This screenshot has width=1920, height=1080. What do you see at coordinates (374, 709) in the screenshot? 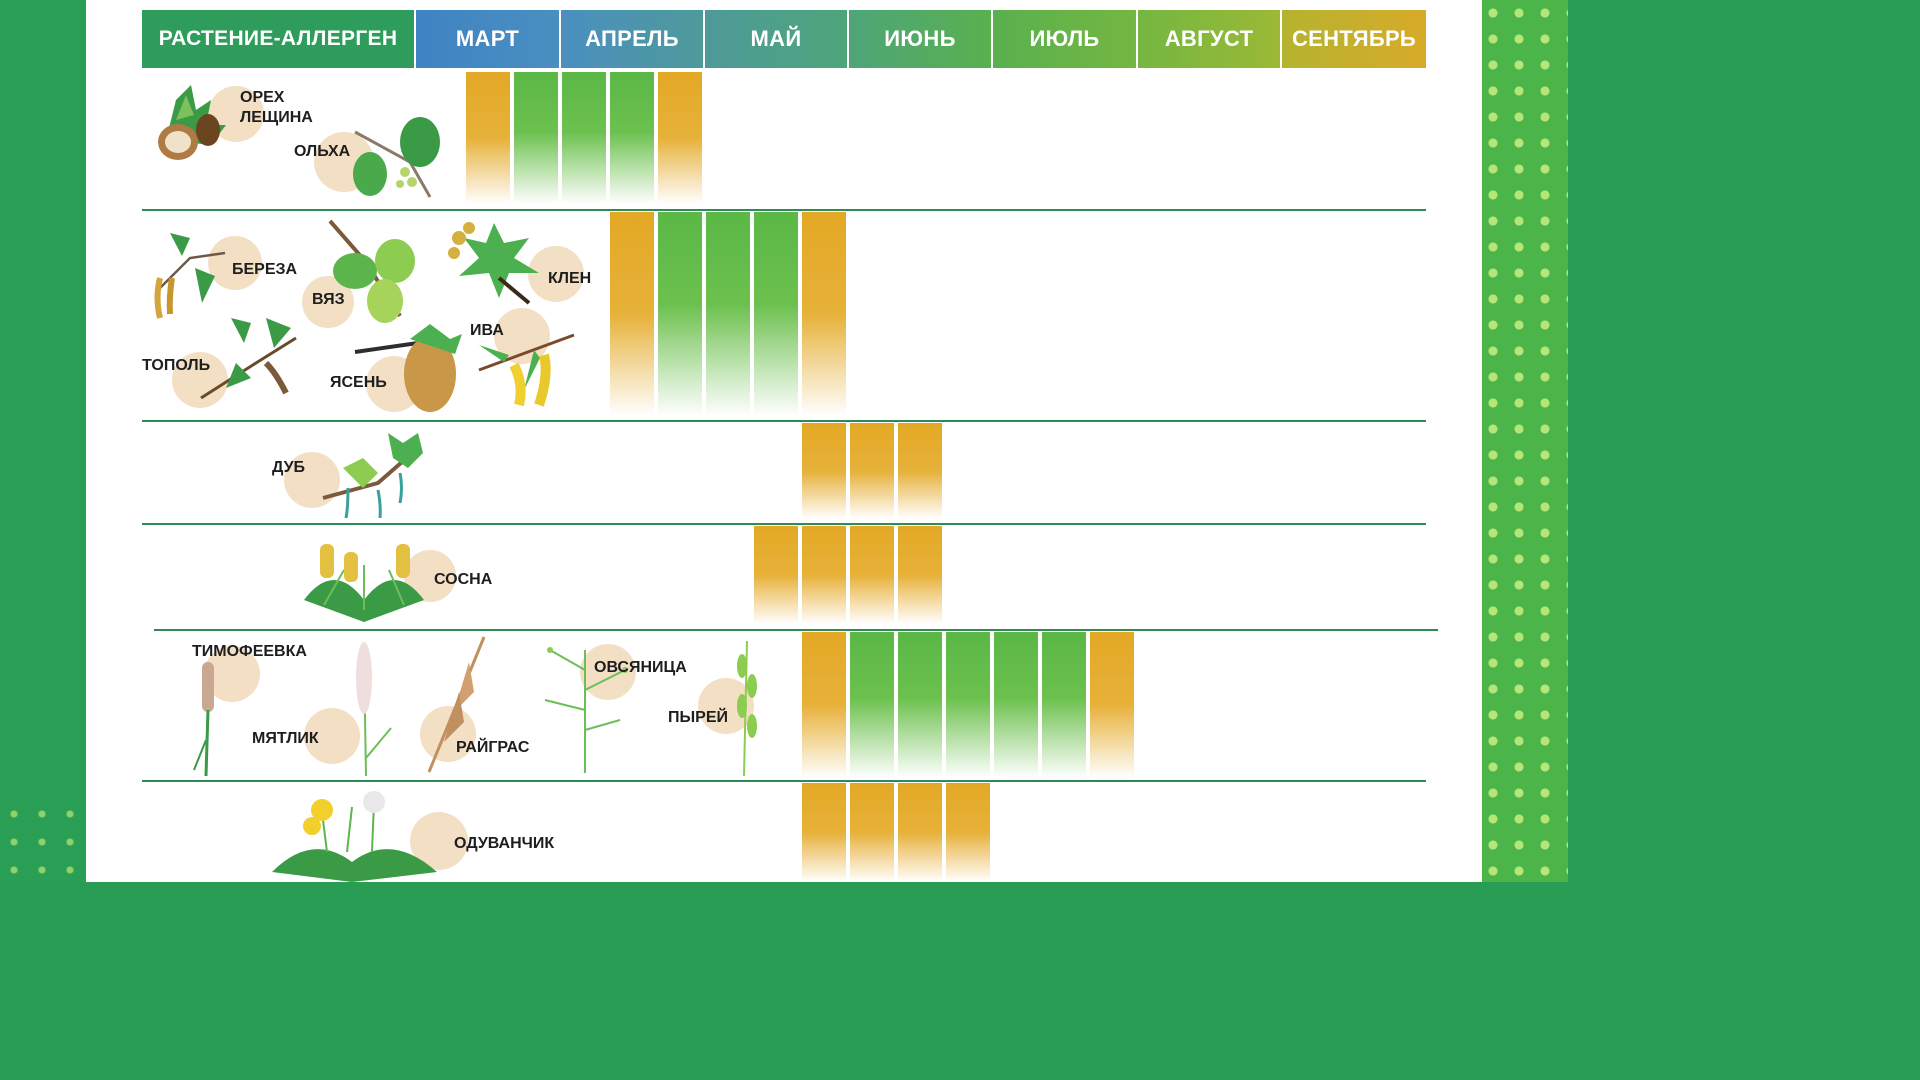
I see `meadow-grass-icon` at bounding box center [374, 709].